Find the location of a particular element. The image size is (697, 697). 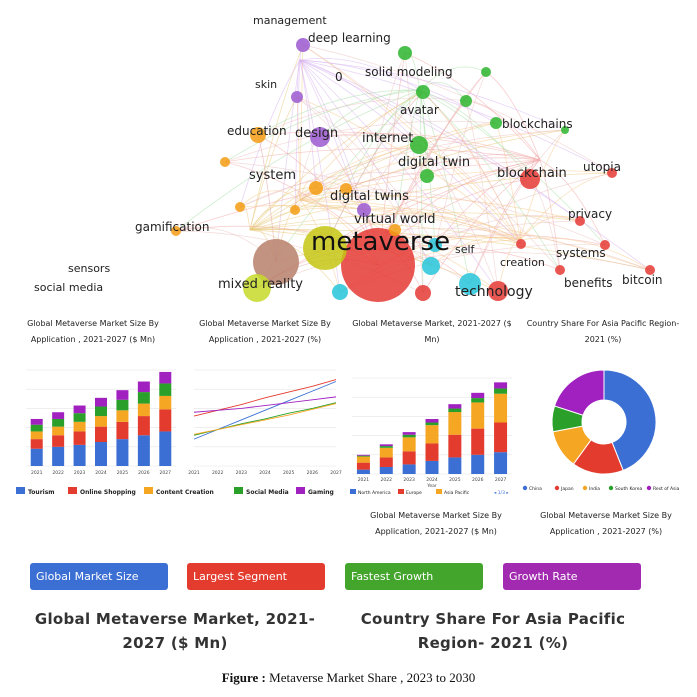

network-keyword-label: mixed reality is located at coordinates (260, 284).